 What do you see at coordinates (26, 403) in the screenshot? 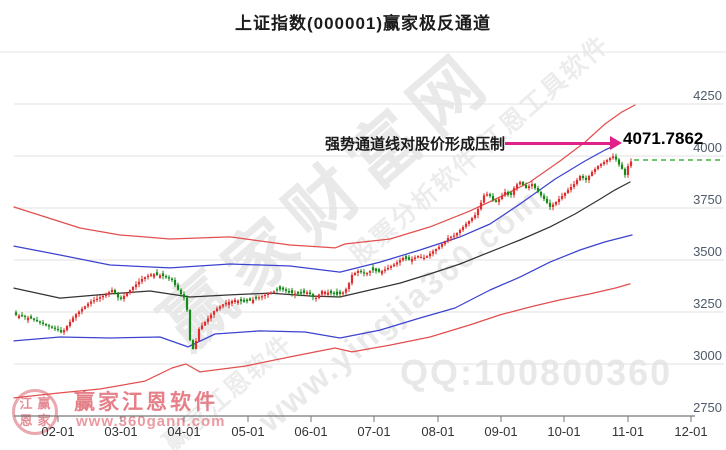
I see `logo-char: 江` at bounding box center [26, 403].